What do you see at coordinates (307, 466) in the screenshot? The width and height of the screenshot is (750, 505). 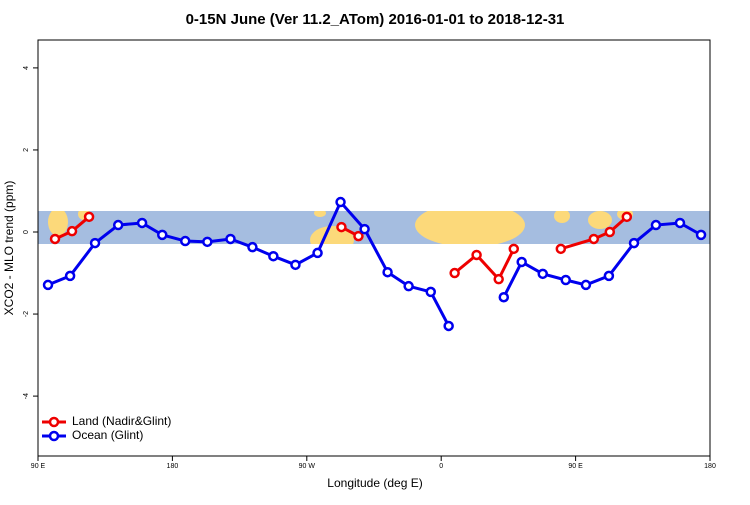 I see `x-tick-label: 90 W` at bounding box center [307, 466].